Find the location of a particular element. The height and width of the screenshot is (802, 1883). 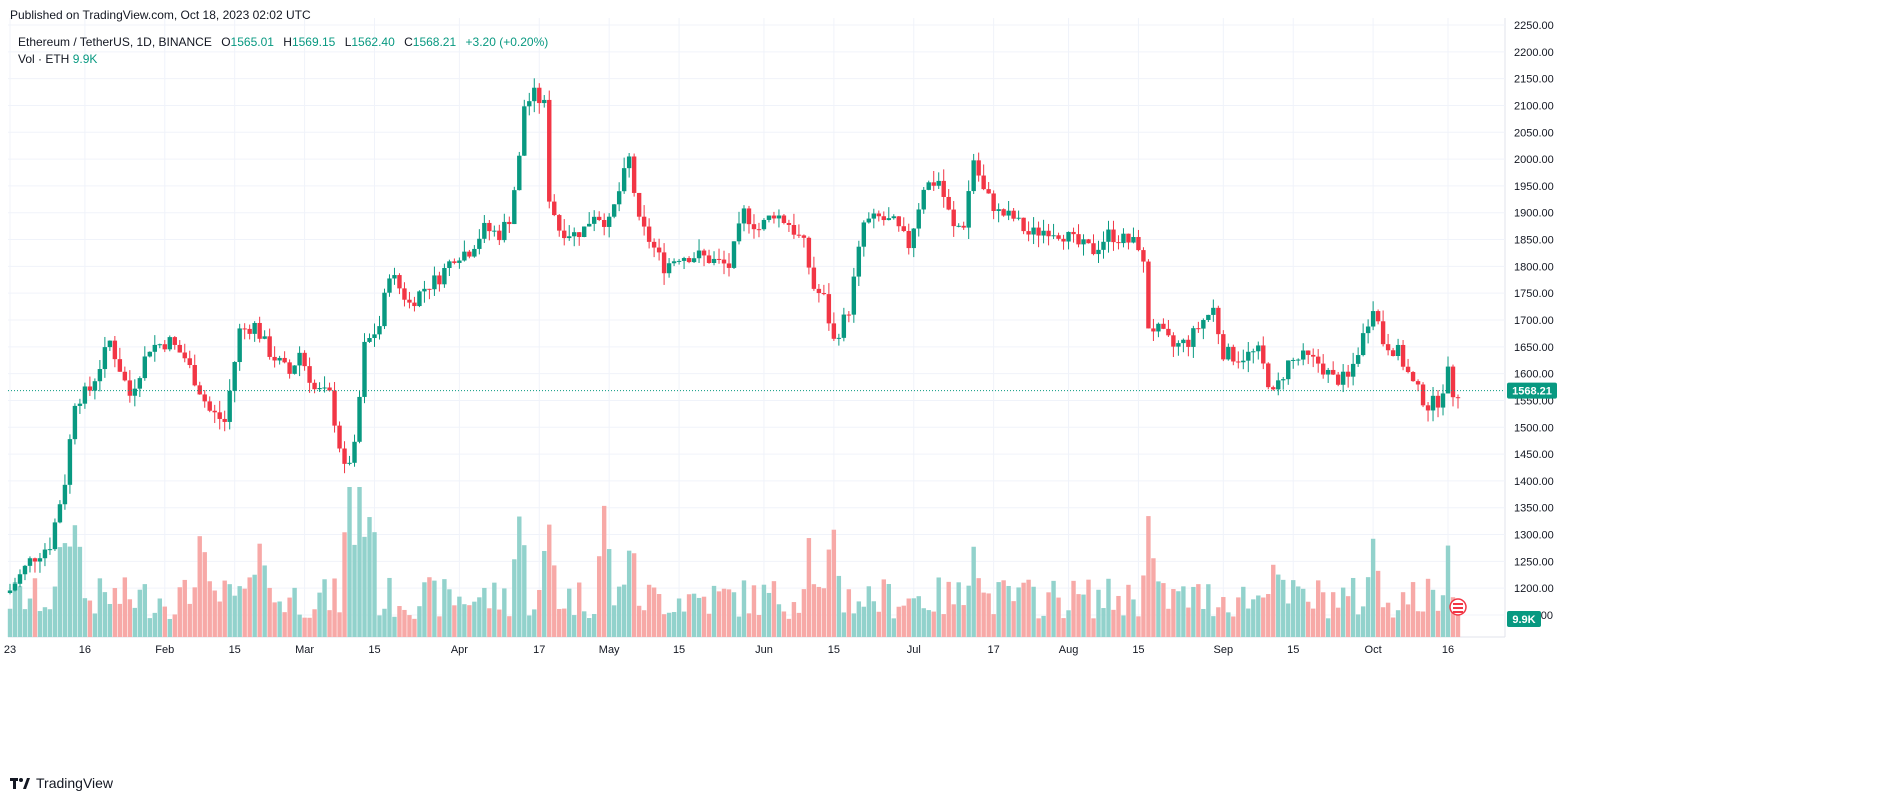

y-tick-label: 2250.00 is located at coordinates (1534, 26).